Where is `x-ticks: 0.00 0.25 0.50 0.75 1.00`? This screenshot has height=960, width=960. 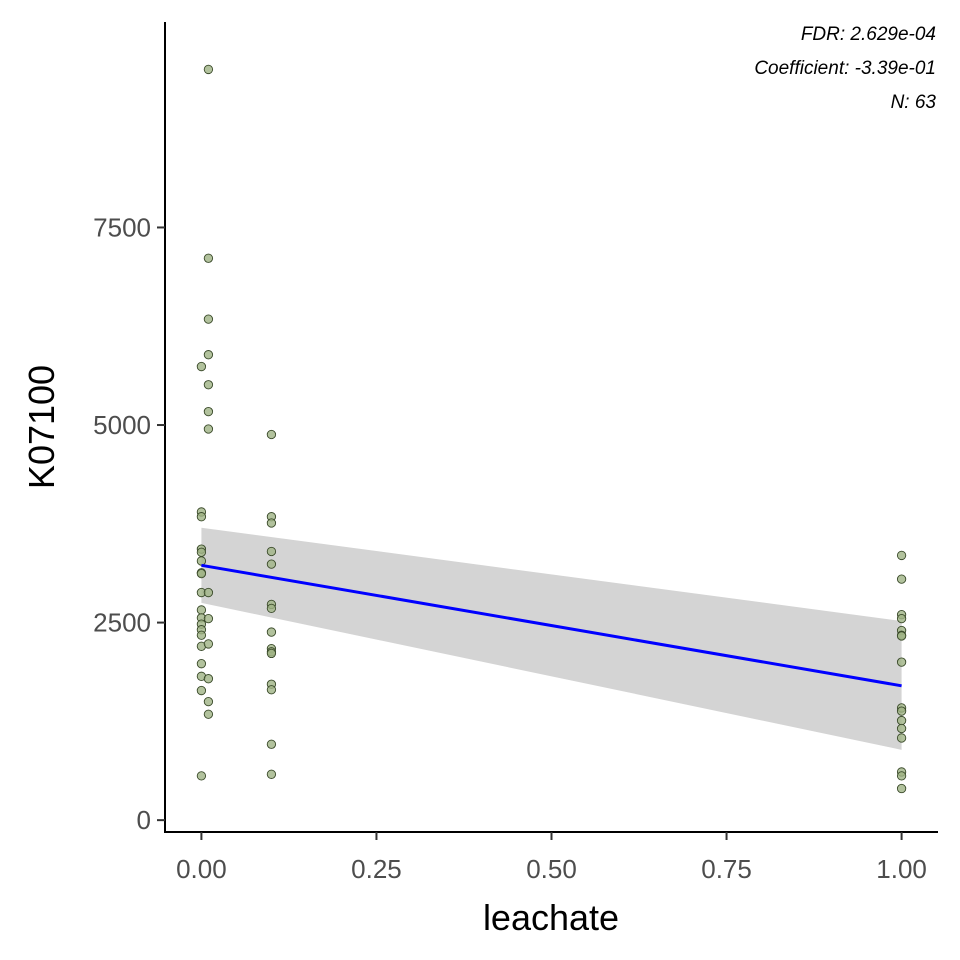
x-ticks: 0.00 0.25 0.50 0.75 1.00 is located at coordinates (551, 858).